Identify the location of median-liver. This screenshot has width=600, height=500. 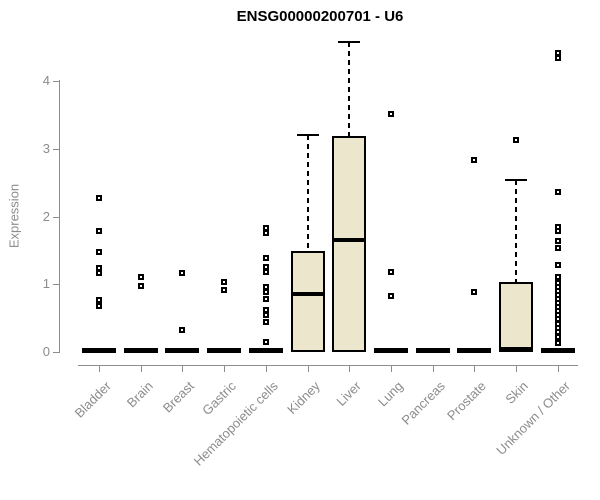
(349, 240).